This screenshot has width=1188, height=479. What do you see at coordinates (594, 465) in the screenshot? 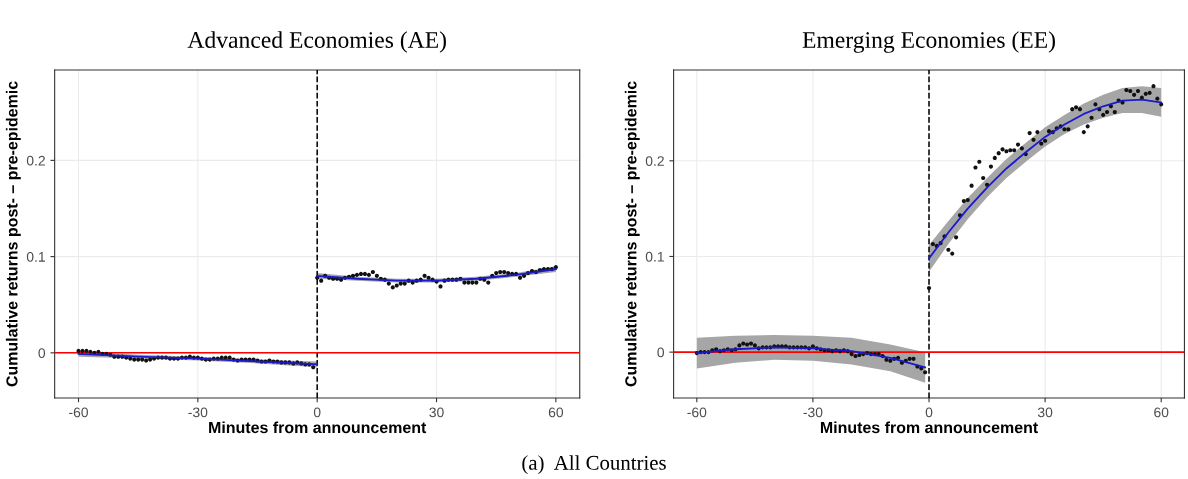
I see `text: (a) All Countries` at bounding box center [594, 465].